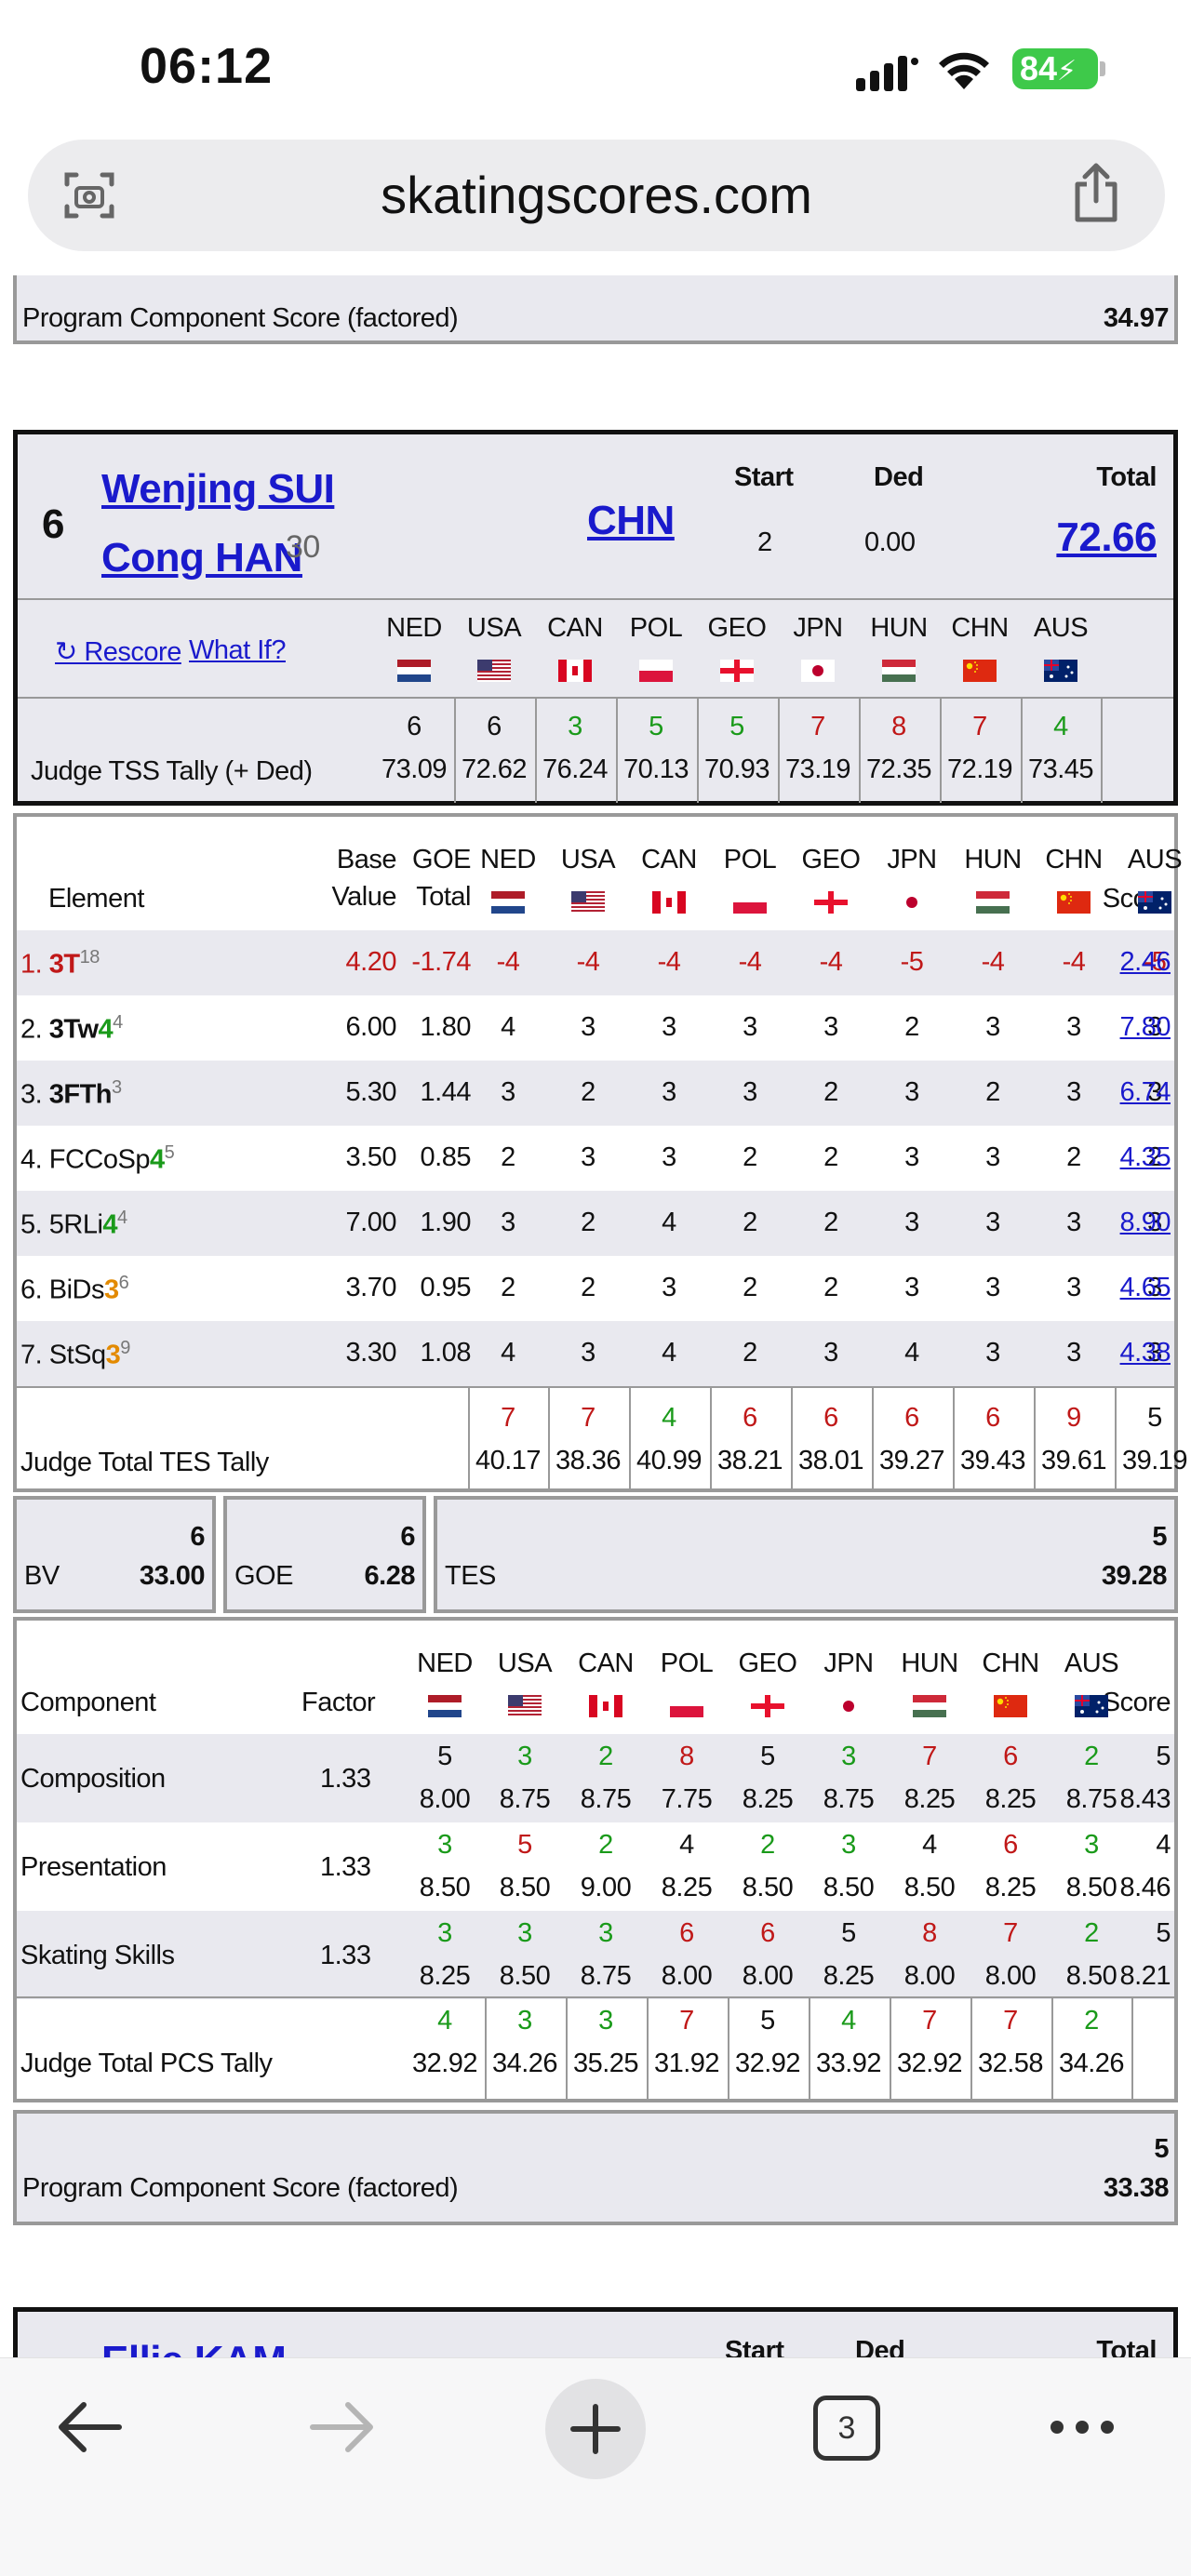  What do you see at coordinates (846, 2428) in the screenshot?
I see `tabs-button: 3` at bounding box center [846, 2428].